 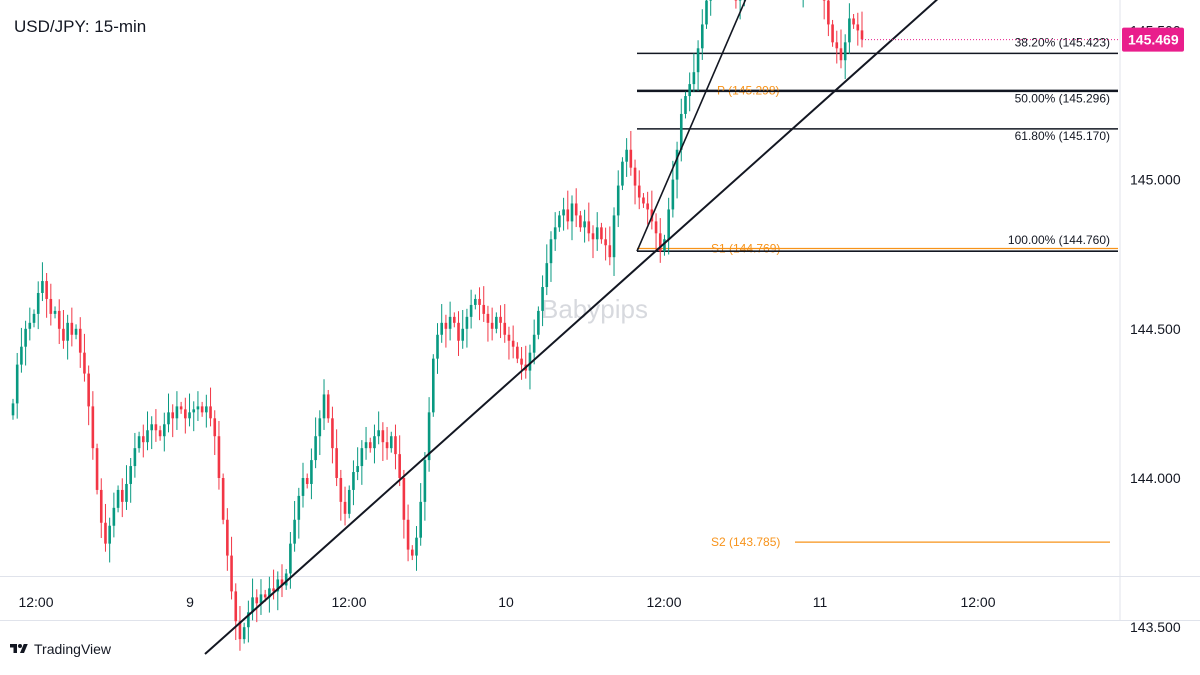 What do you see at coordinates (1059, 240) in the screenshot?
I see `fib-level-label: 100.00% (144.760)` at bounding box center [1059, 240].